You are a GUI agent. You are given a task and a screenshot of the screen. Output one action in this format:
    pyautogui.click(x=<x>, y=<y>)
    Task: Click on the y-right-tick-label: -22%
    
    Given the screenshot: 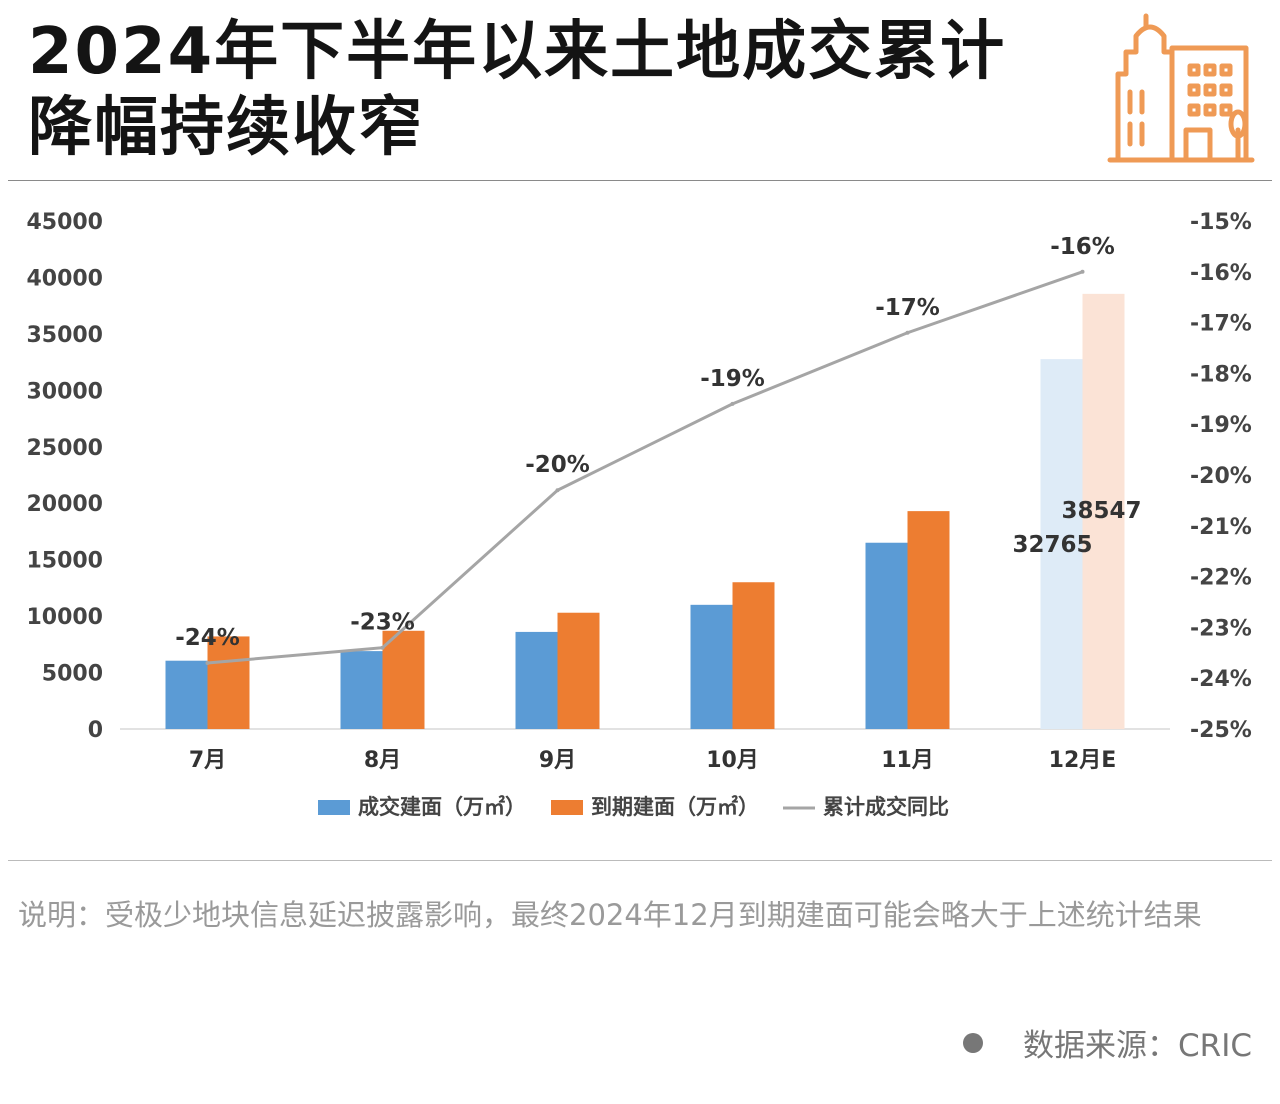 What is the action you would take?
    pyautogui.click(x=1221, y=578)
    